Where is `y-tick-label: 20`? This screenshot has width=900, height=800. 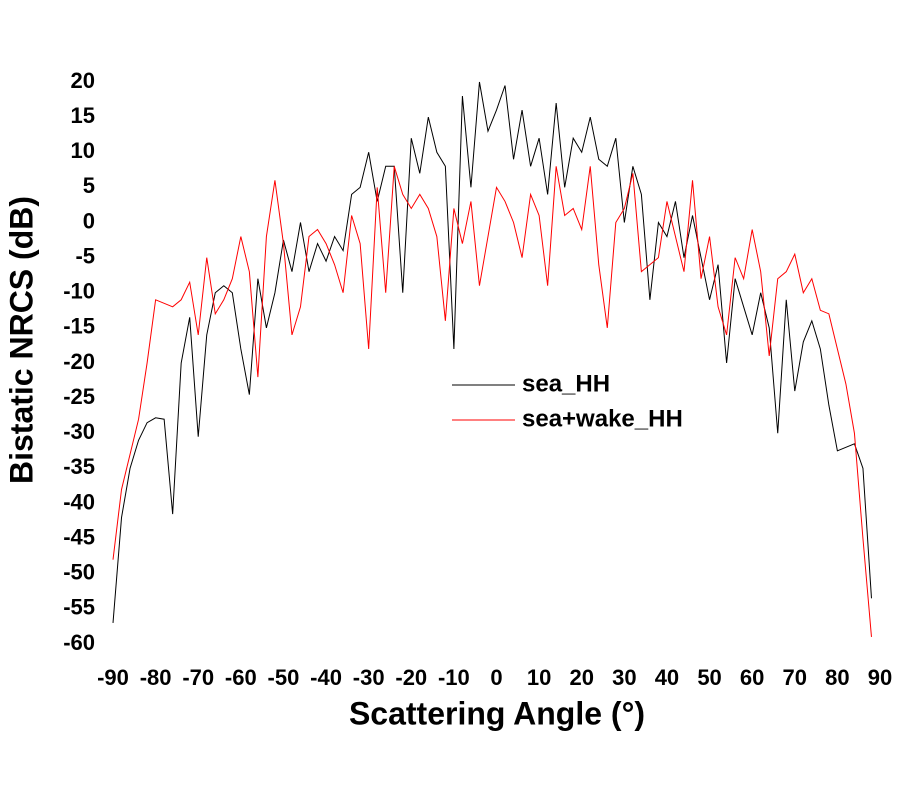 y-tick-label: 20 is located at coordinates (83, 80).